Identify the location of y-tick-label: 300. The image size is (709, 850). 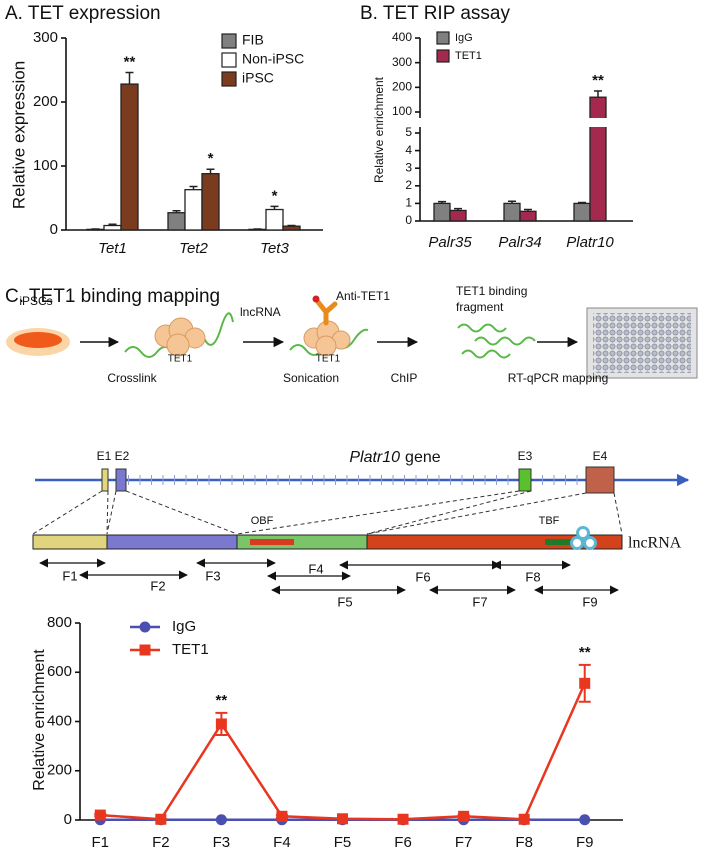
(402, 62).